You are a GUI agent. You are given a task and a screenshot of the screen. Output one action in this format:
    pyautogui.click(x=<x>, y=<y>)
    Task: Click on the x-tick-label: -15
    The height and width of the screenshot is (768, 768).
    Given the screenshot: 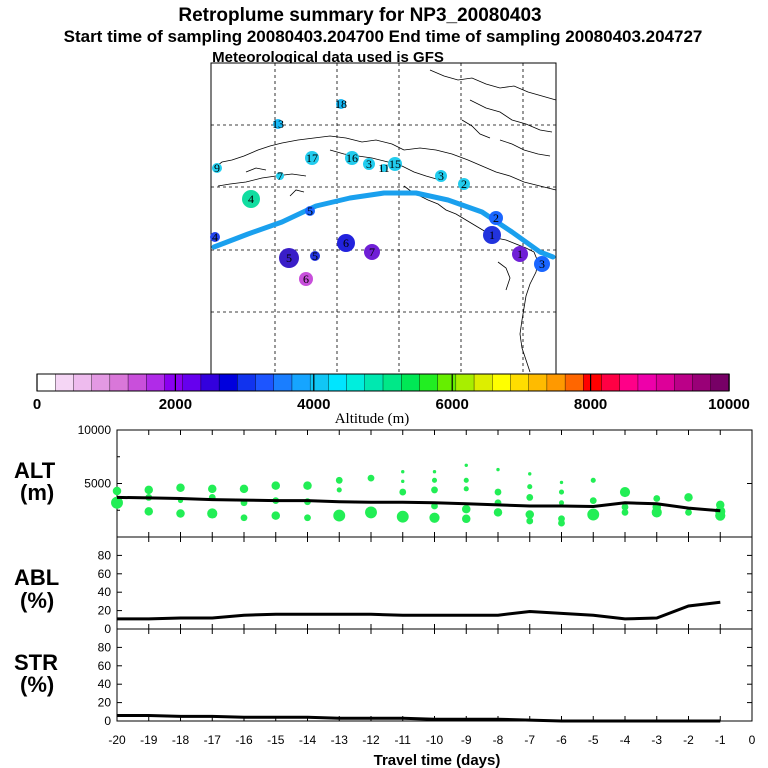 What is the action you would take?
    pyautogui.click(x=276, y=740)
    